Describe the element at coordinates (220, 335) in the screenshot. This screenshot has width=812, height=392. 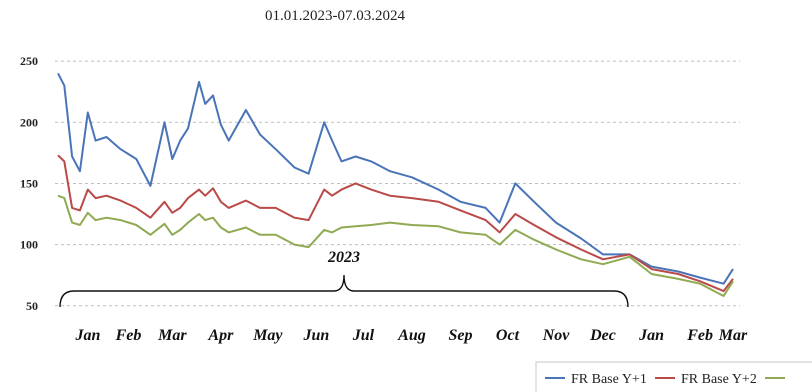
I see `x-tick-label: Apr` at that location.